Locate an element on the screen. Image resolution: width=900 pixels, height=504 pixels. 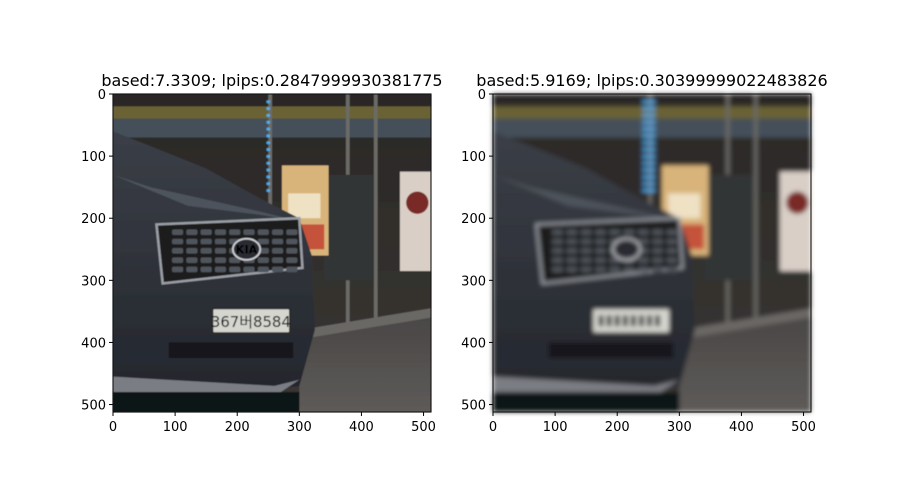
logo-text: KIA is located at coordinates (247, 250).